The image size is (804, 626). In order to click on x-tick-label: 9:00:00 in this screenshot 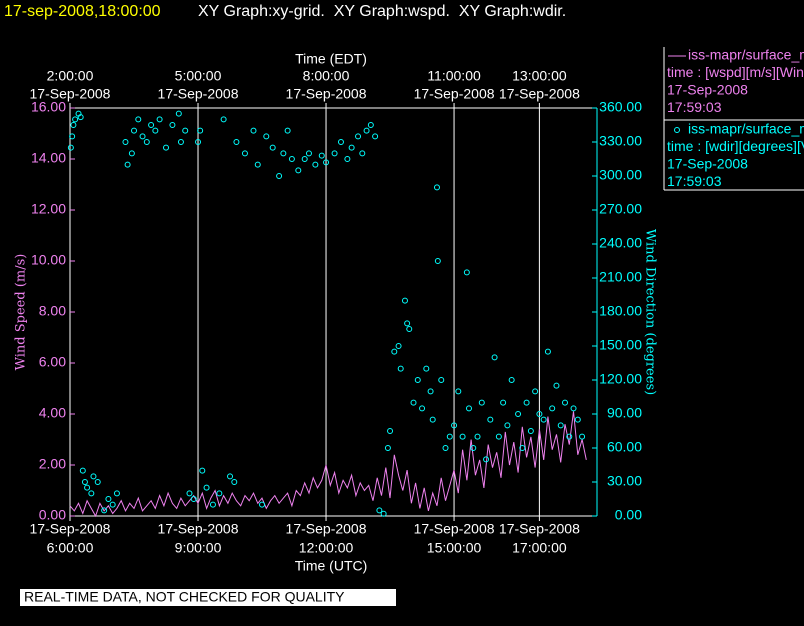, I will do `click(198, 548)`.